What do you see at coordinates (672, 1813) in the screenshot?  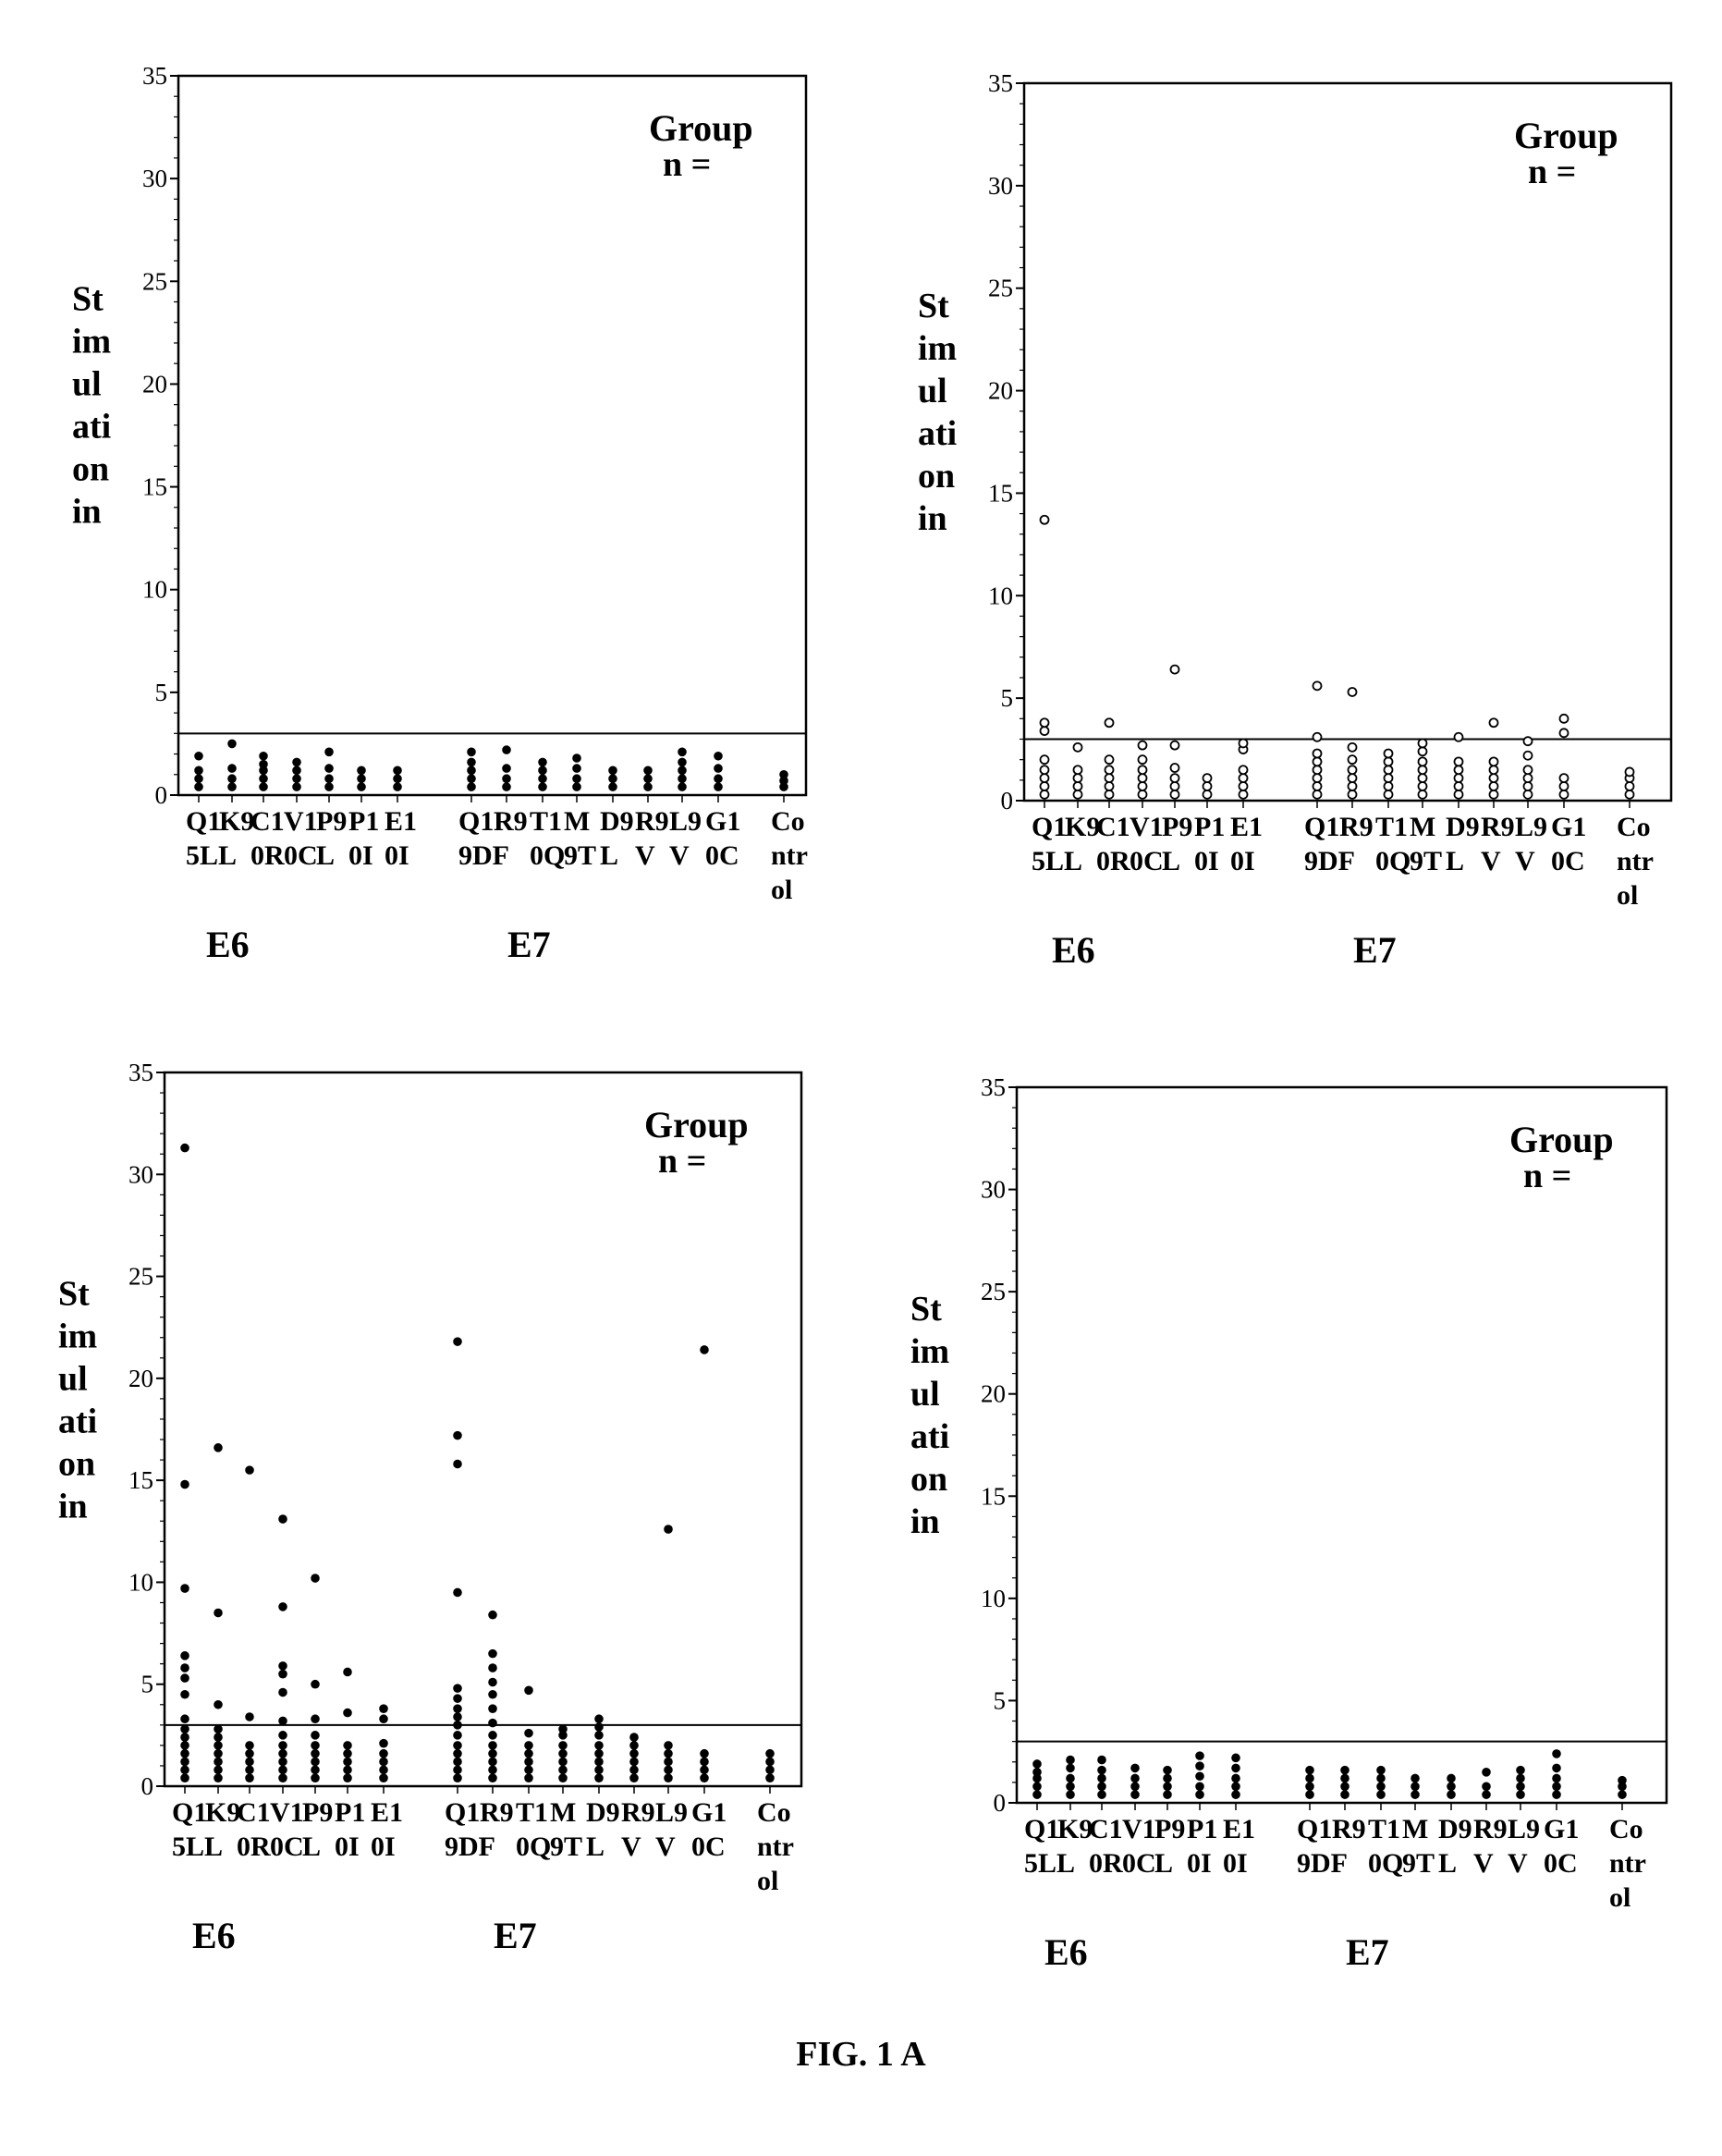 I see `x-tick-label: L9` at bounding box center [672, 1813].